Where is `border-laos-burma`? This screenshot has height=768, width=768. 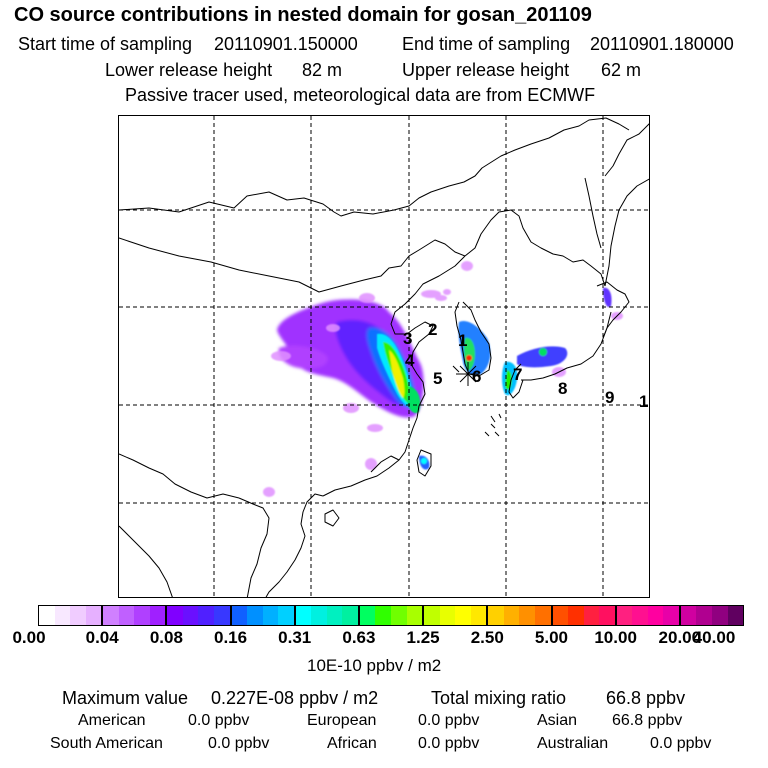 border-laos-burma is located at coordinates (254, 547).